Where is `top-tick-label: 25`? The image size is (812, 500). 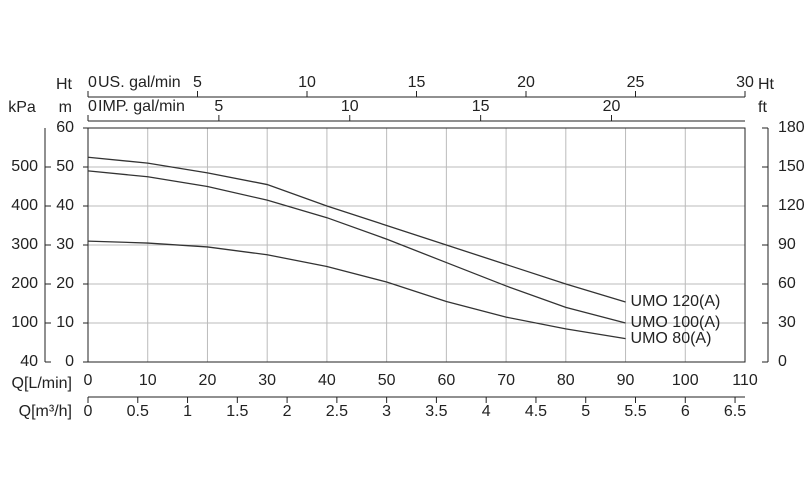
top-tick-label: 25 is located at coordinates (636, 82).